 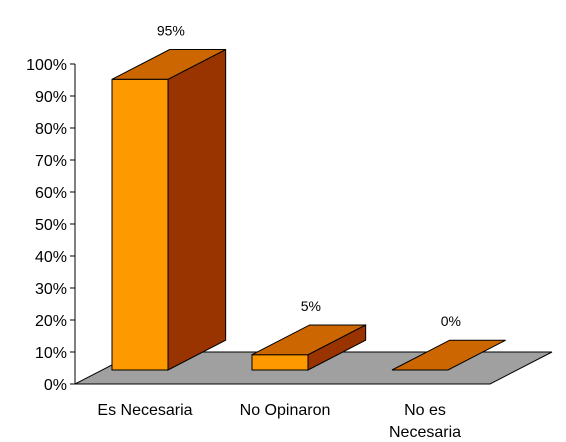 What do you see at coordinates (144, 410) in the screenshot?
I see `x-category-label: Es Necesaria` at bounding box center [144, 410].